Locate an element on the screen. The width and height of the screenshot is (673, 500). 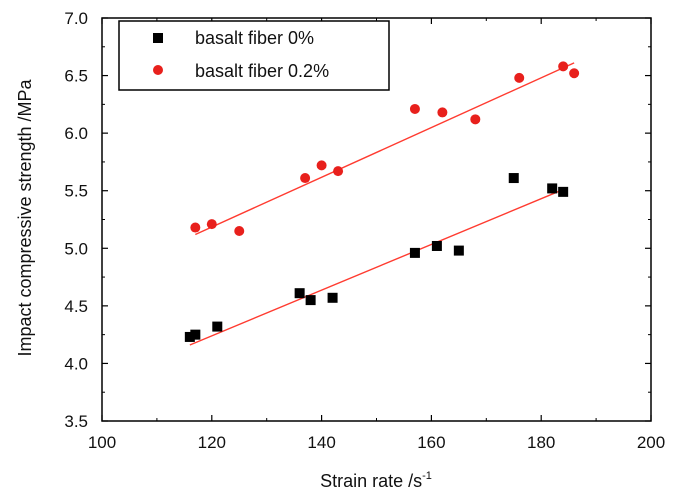
y-tick-label: 6.0 is located at coordinates (76, 133).